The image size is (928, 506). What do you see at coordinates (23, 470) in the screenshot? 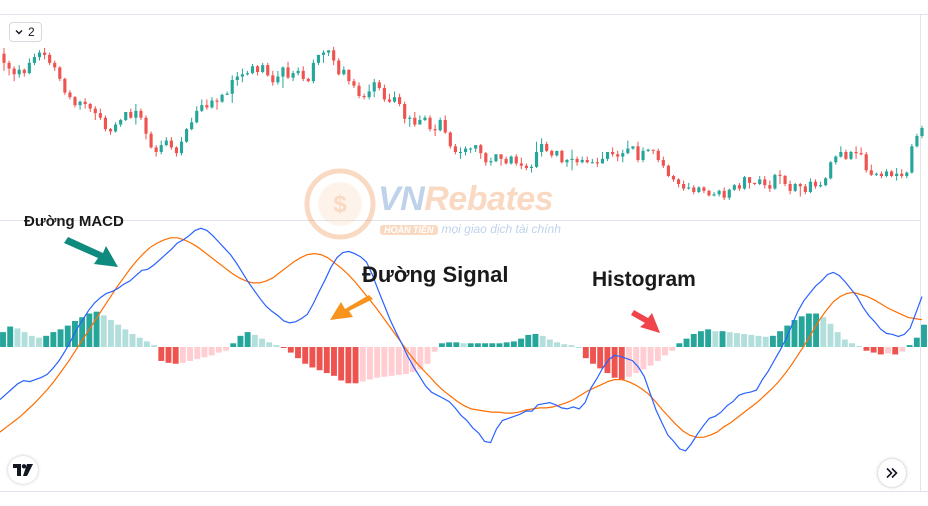
I see `tradingview-logo` at bounding box center [23, 470].